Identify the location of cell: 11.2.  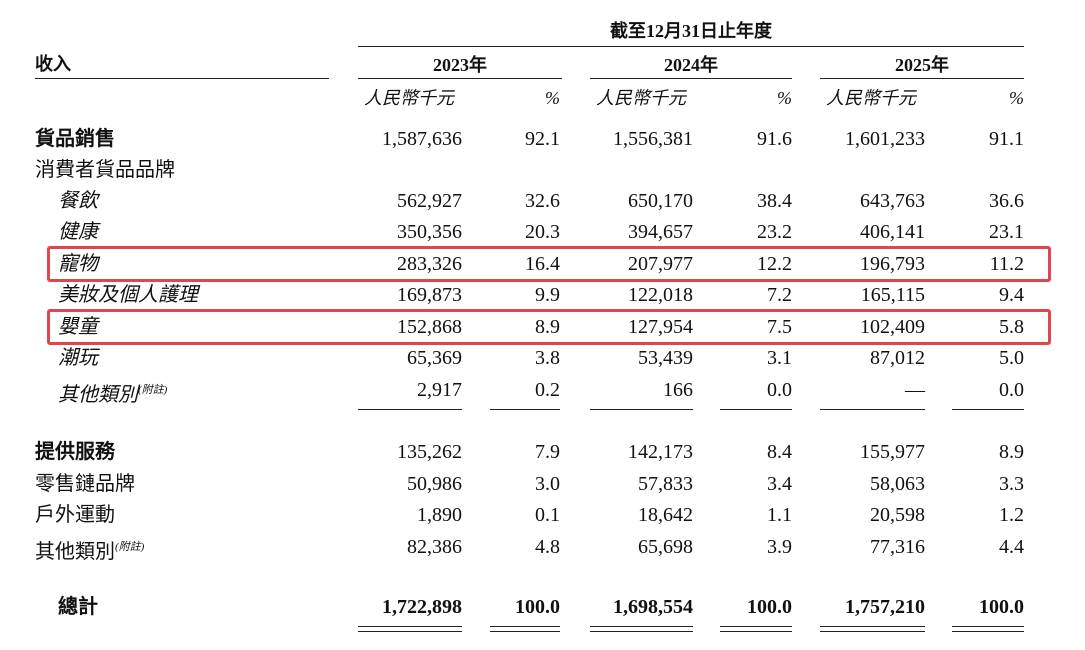
(1006, 264).